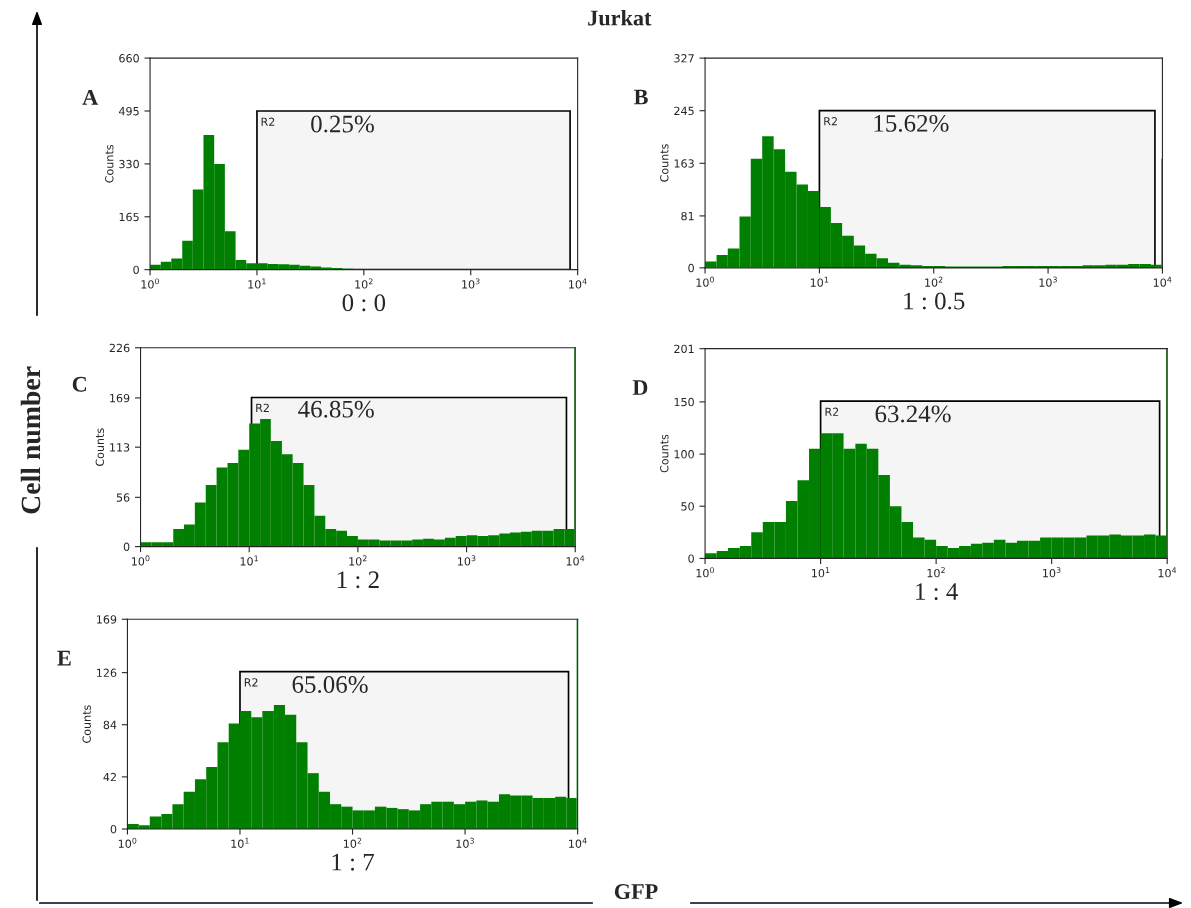 The height and width of the screenshot is (908, 1191). What do you see at coordinates (684, 349) in the screenshot?
I see `y-tick-label: 201` at bounding box center [684, 349].